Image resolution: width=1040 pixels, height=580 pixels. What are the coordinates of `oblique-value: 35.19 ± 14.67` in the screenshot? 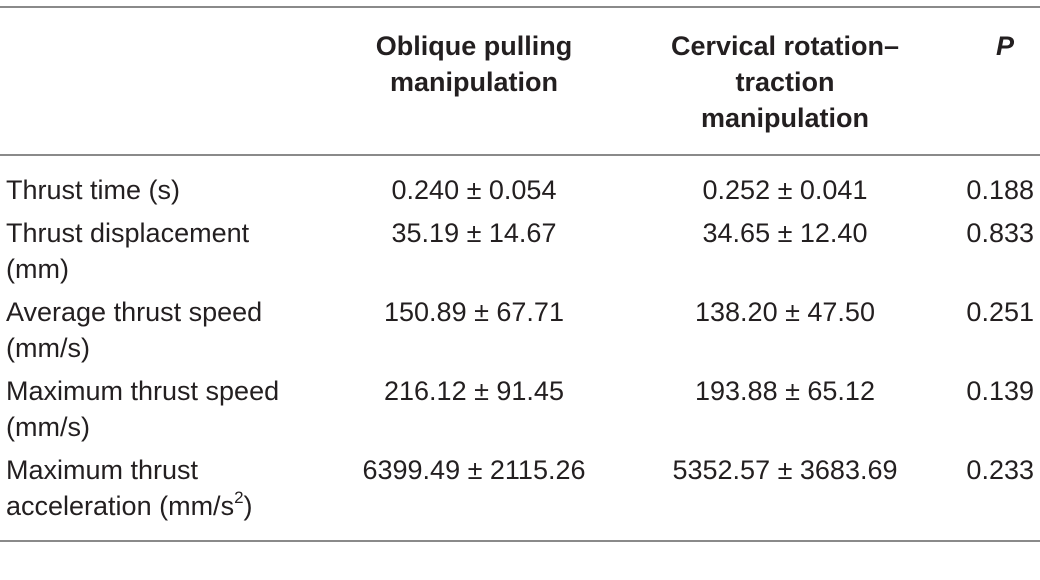 It's located at (474, 233).